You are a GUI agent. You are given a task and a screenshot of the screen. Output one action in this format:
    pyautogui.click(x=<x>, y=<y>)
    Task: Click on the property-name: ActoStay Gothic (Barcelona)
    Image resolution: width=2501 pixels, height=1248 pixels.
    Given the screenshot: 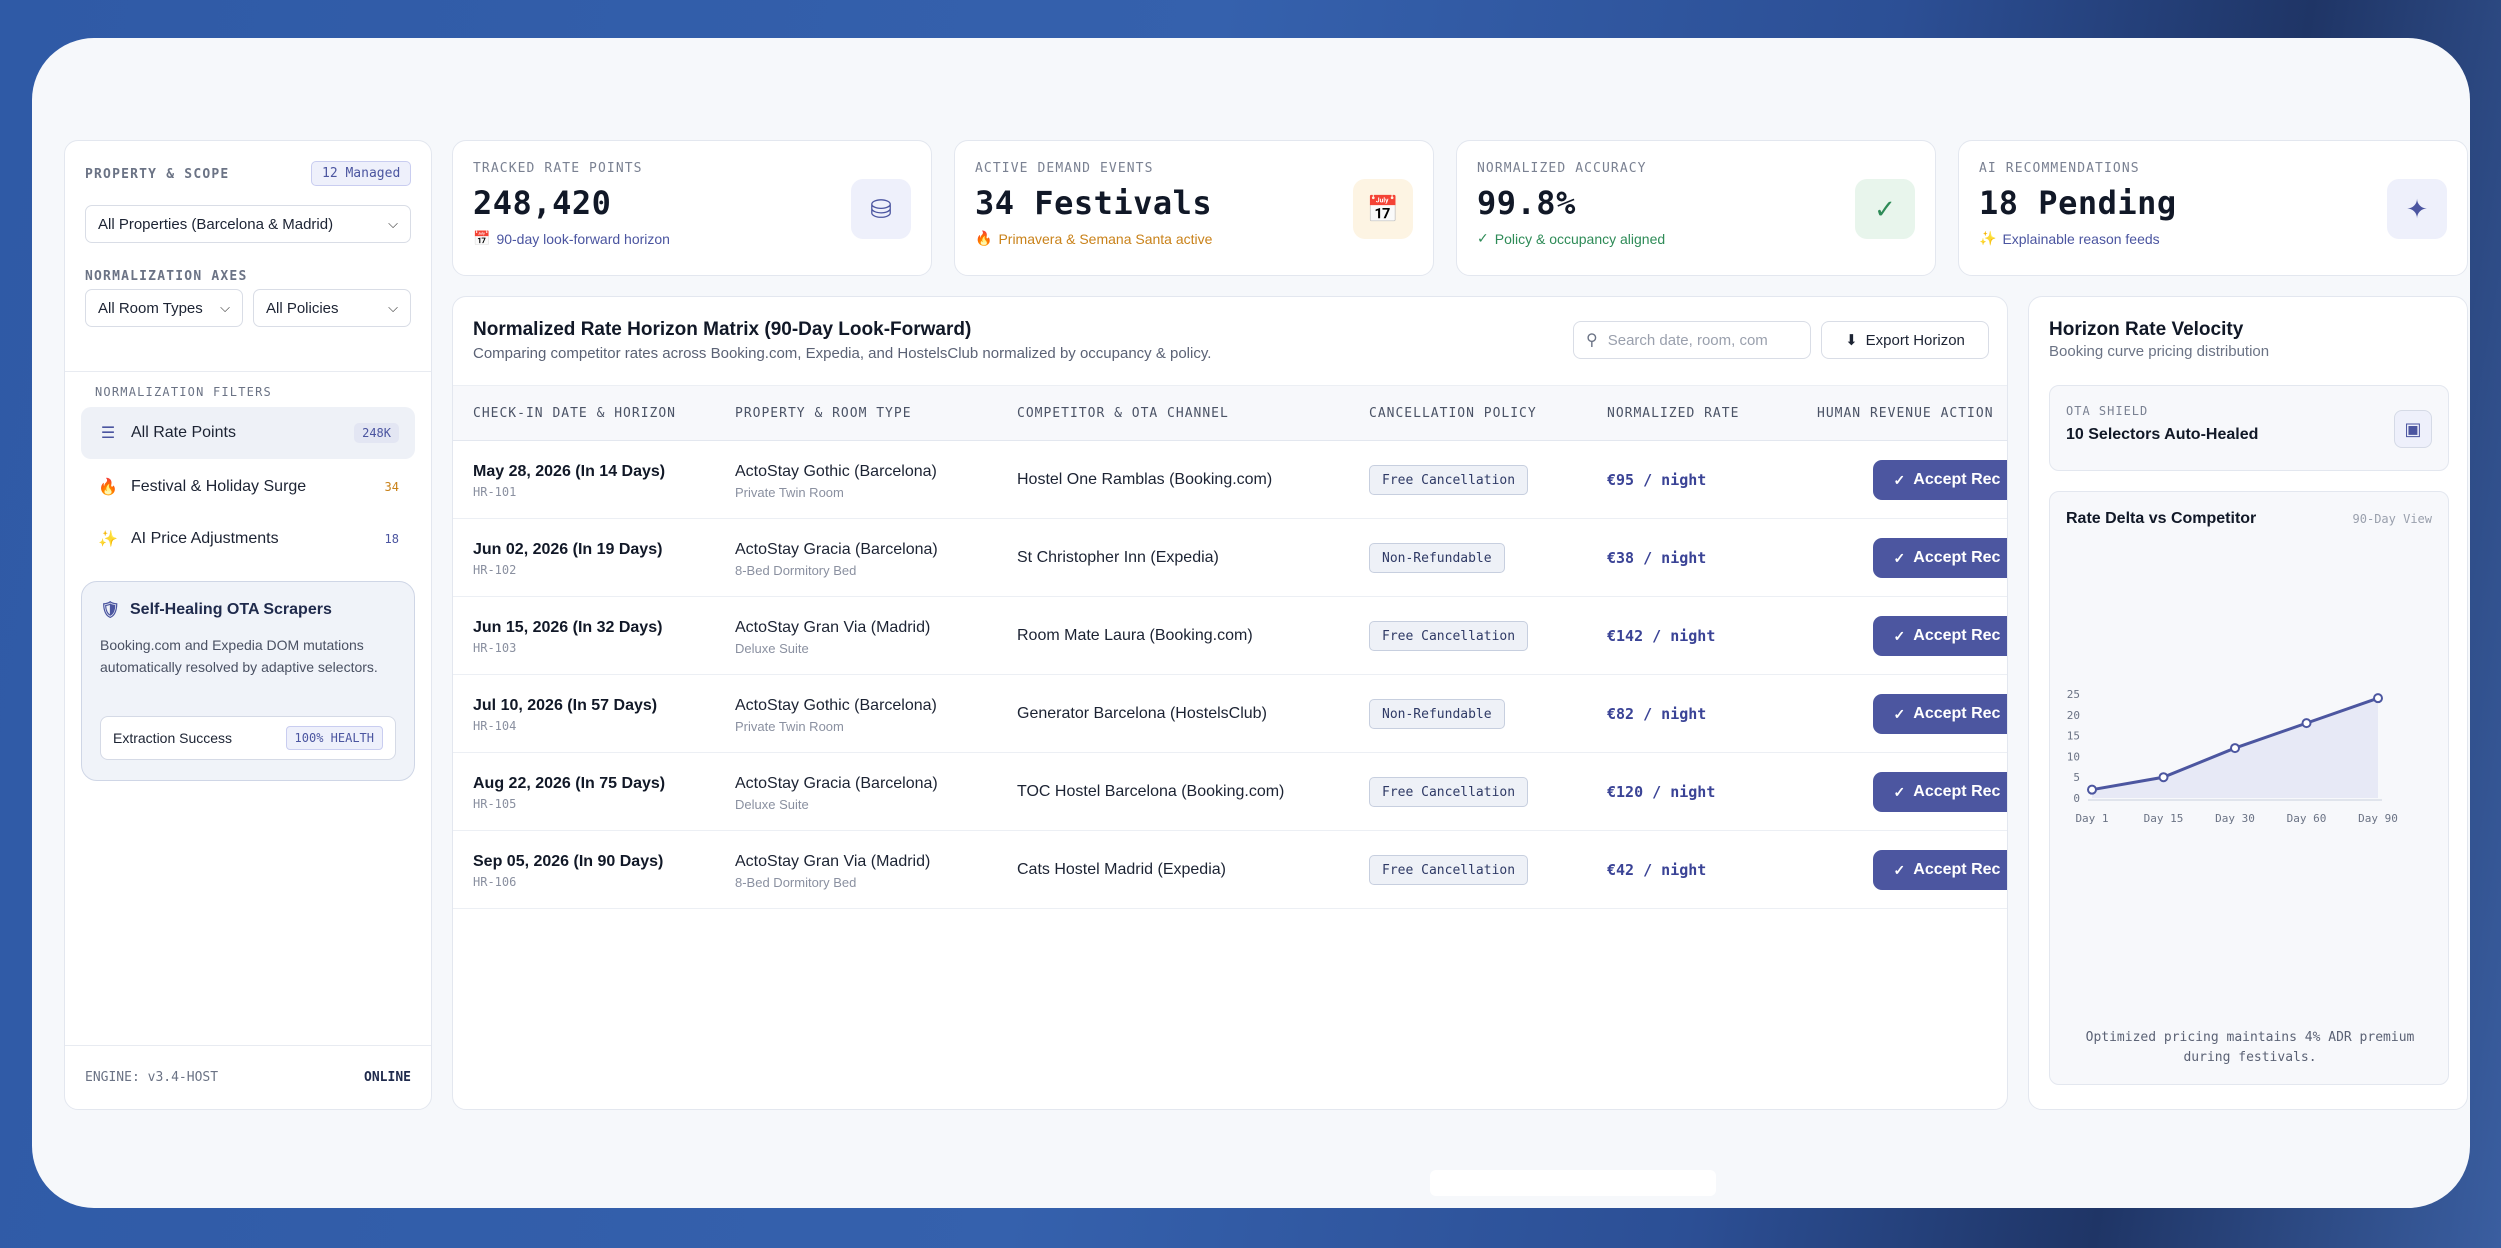 What is the action you would take?
    pyautogui.click(x=836, y=705)
    